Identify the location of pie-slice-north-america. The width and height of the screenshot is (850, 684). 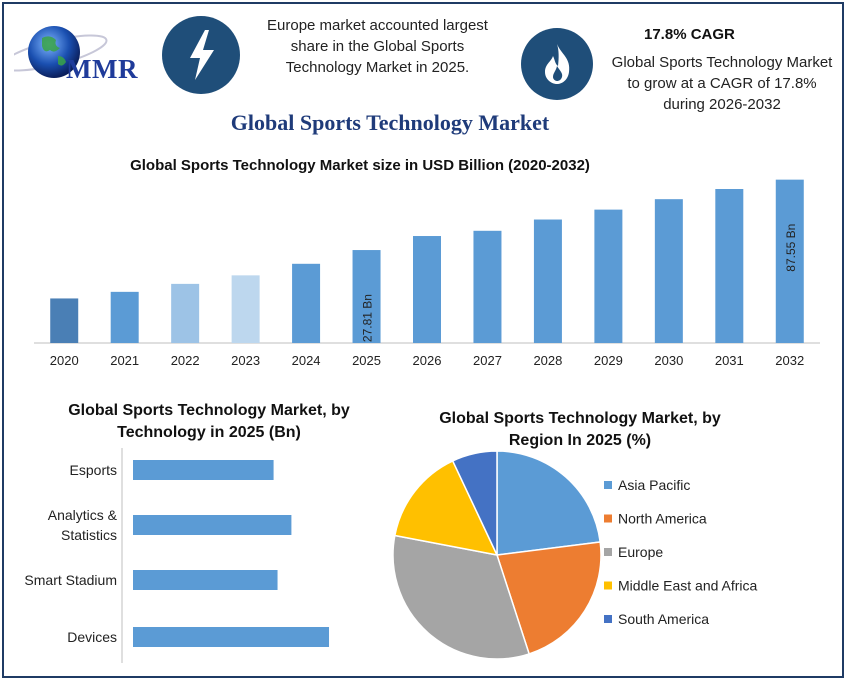
(549, 598).